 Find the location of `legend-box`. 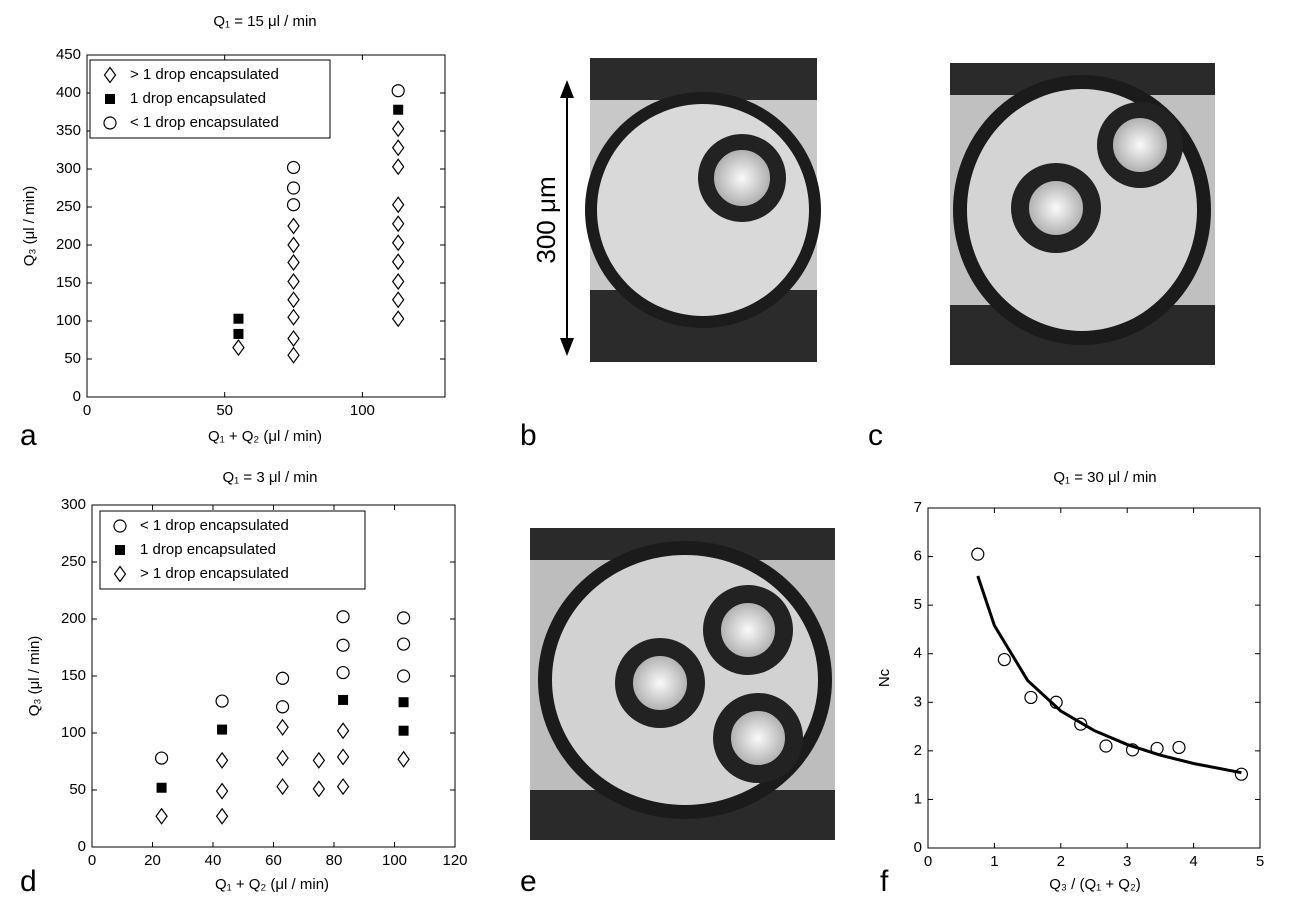

legend-box is located at coordinates (210, 99).